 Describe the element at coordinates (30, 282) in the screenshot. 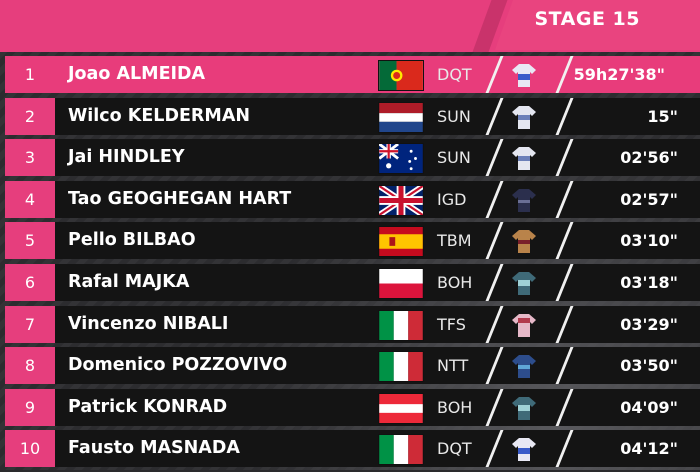

I see `position-number: 6` at that location.